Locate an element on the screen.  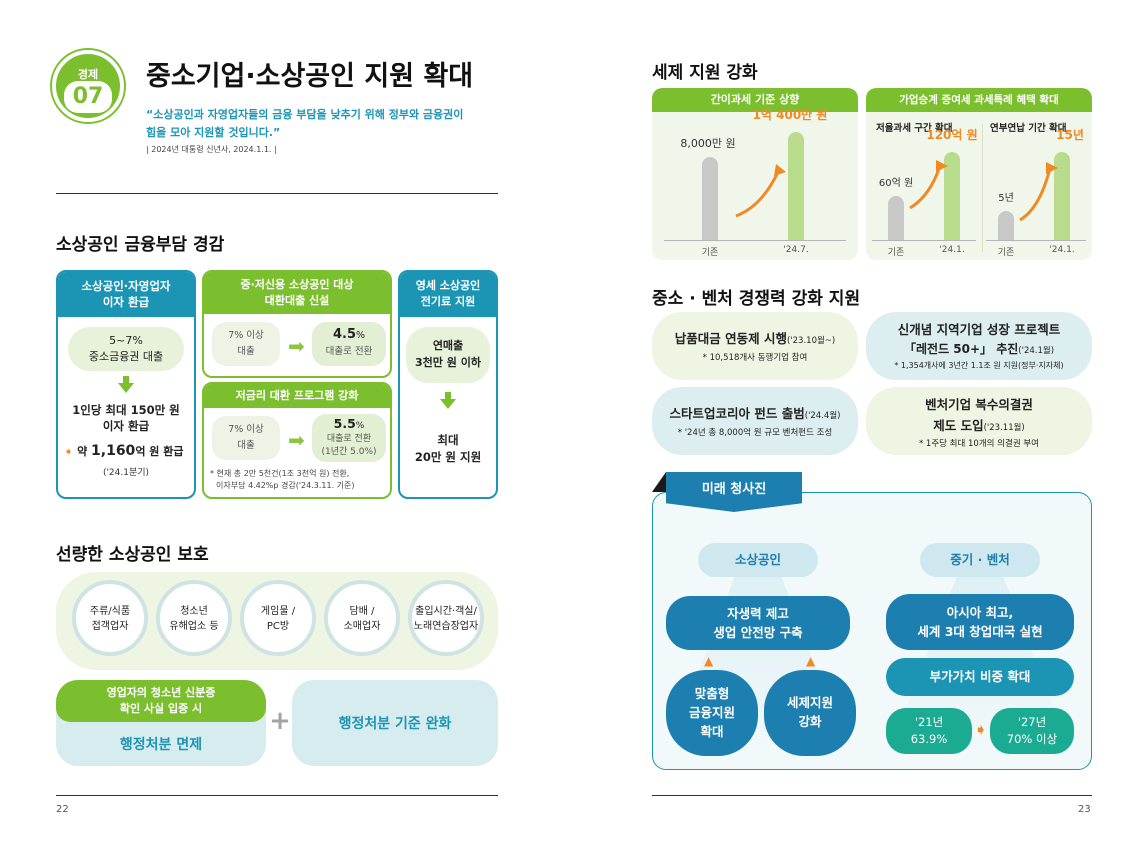
to-note: (1년간 5.0%) is located at coordinates (349, 452).